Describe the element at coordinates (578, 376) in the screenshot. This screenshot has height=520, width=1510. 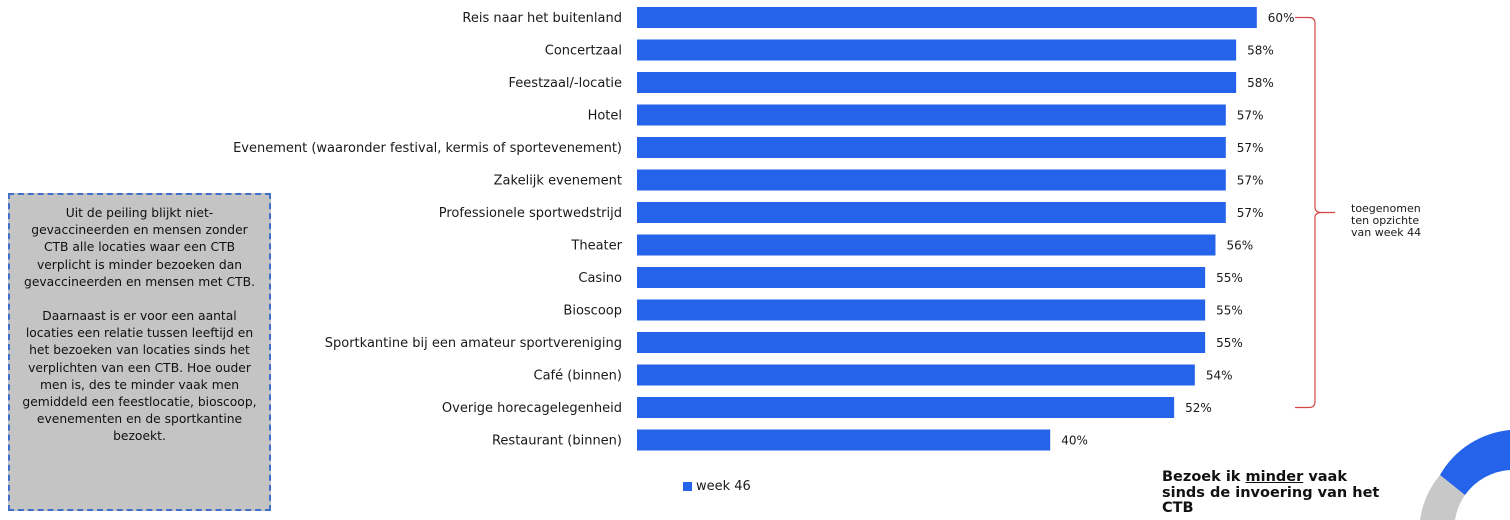
I see `category-label: Café (binnen)` at that location.